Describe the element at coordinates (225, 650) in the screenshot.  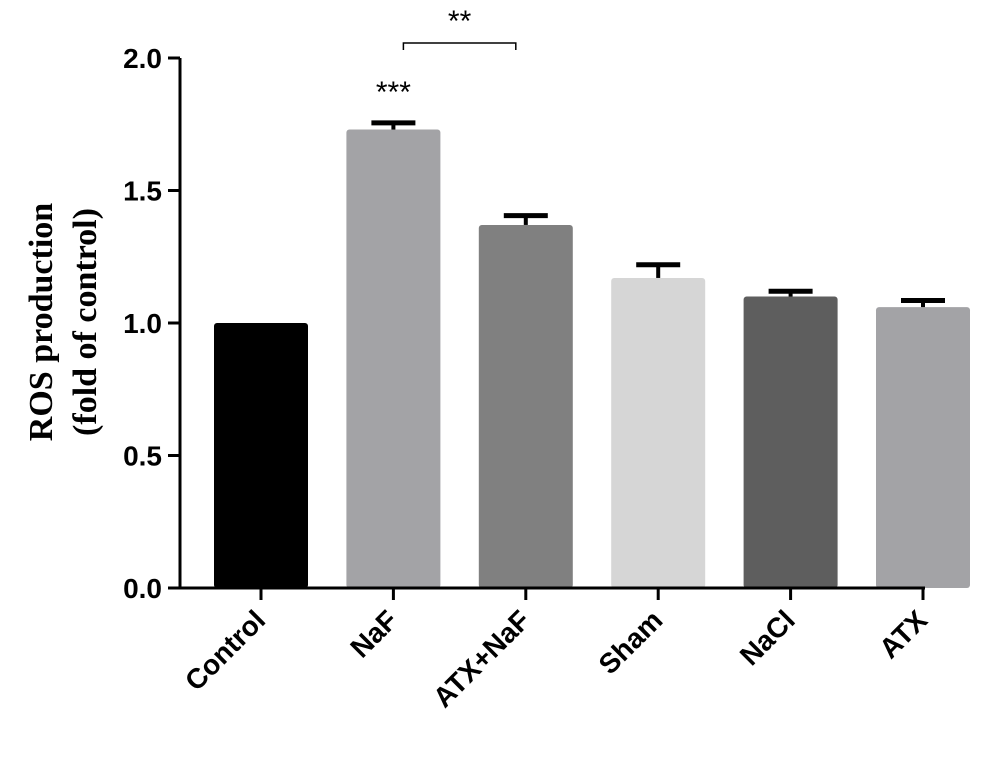
I see `x-tick-label: Control` at that location.